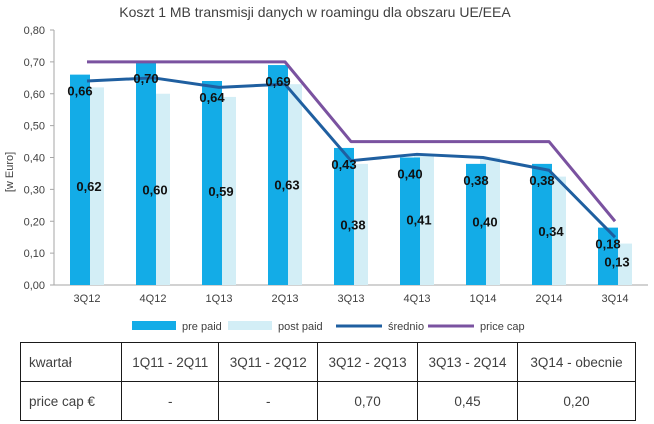 The image size is (654, 424). What do you see at coordinates (154, 189) in the screenshot?
I see `data-label-post-paid: 0,60` at bounding box center [154, 189].